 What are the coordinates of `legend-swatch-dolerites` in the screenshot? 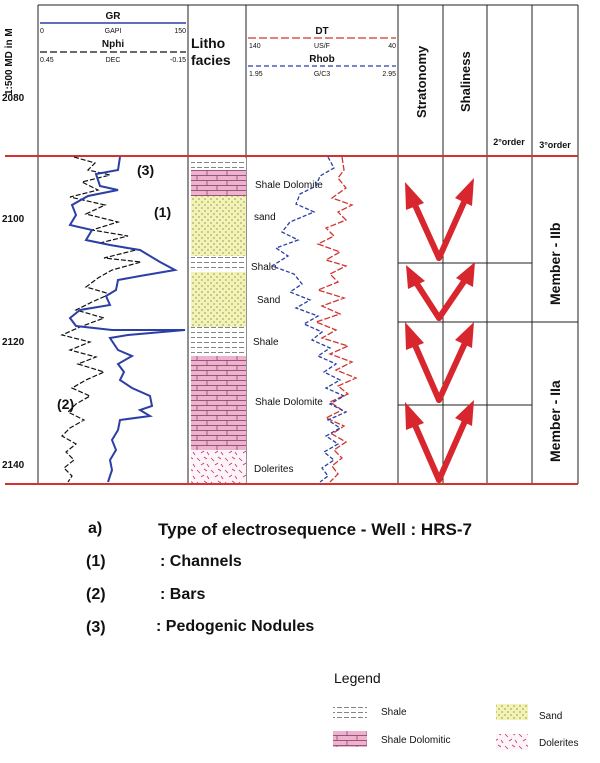 It's located at (512, 742).